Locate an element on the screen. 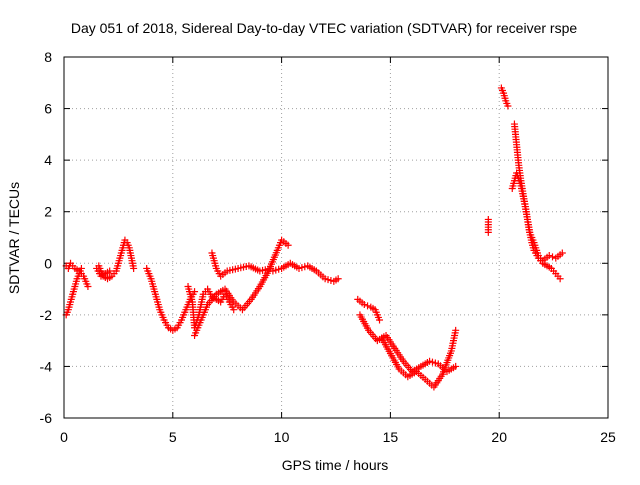 This screenshot has height=485, width=640. x-tick-label: 25 is located at coordinates (608, 437).